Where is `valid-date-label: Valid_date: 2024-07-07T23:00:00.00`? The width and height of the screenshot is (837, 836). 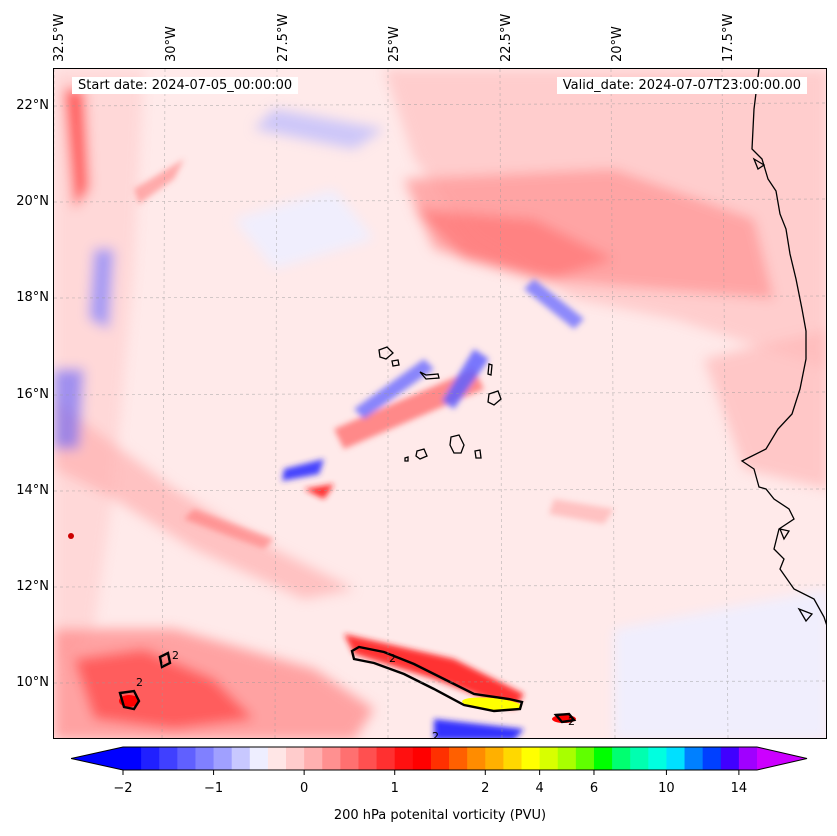 valid-date-label: Valid_date: 2024-07-07T23:00:00.00 is located at coordinates (681, 85).